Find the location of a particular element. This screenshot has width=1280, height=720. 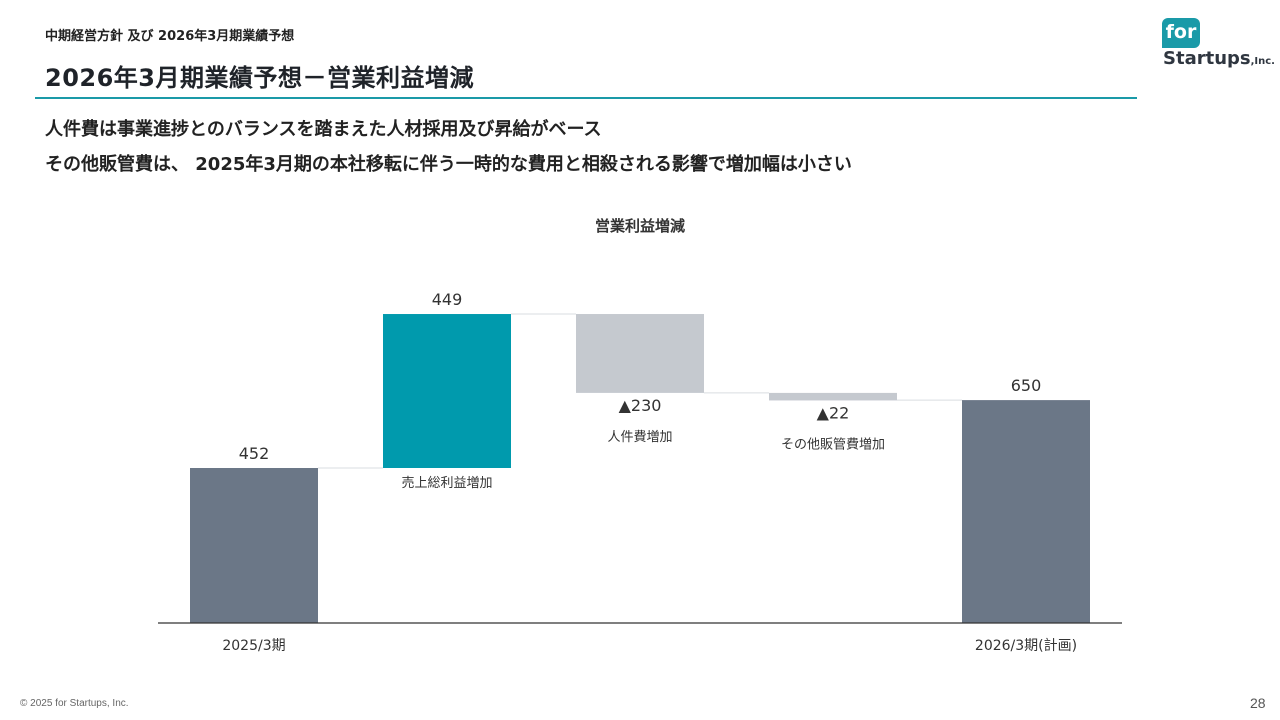

logo-badge: for is located at coordinates (1181, 33).